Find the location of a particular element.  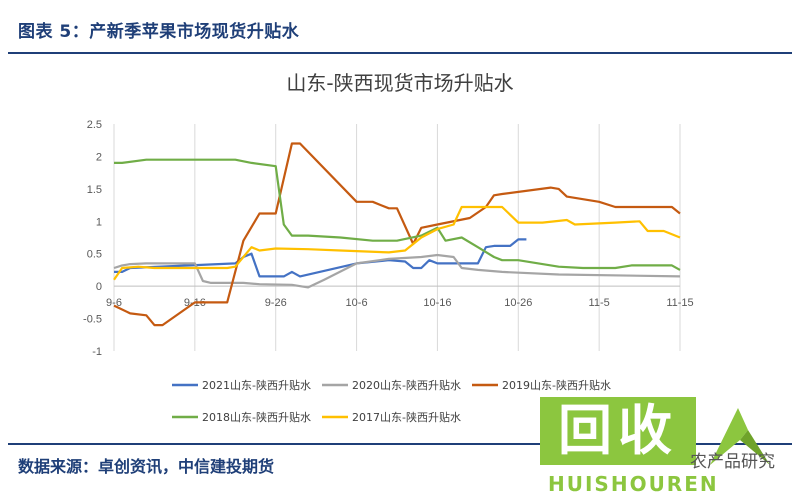

y-tick-label: 2.5 is located at coordinates (94, 125).